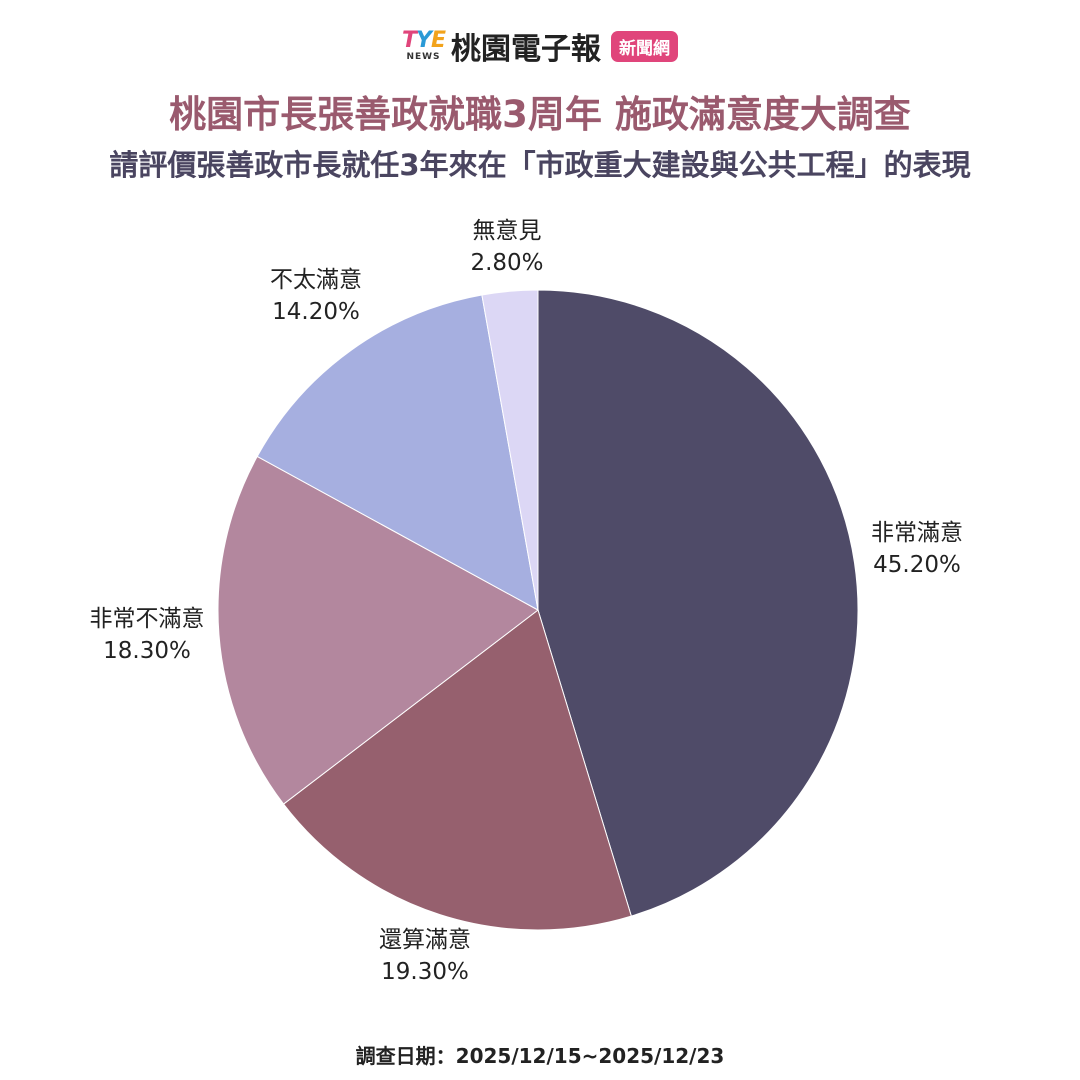 This screenshot has height=1080, width=1080. What do you see at coordinates (644, 46) in the screenshot?
I see `brand-badge: 新聞網` at bounding box center [644, 46].